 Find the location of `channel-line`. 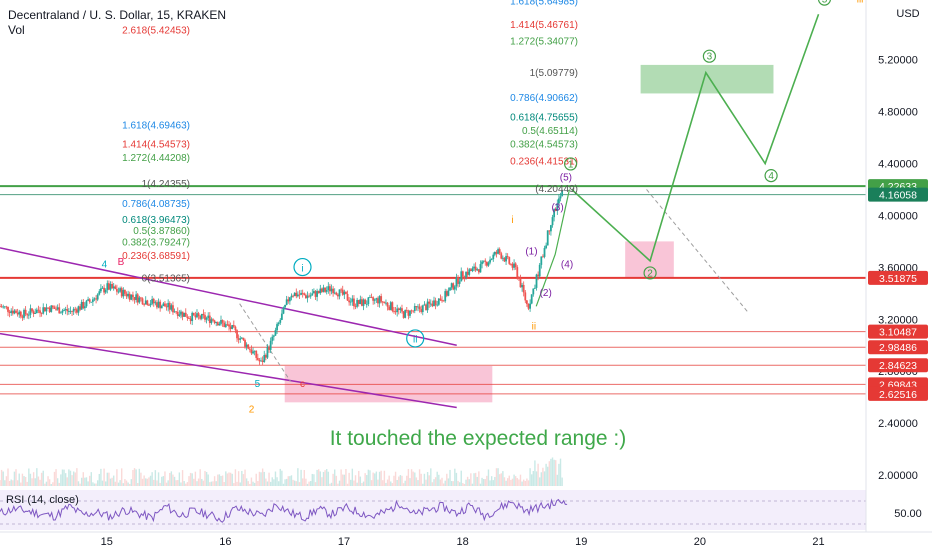

channel-line is located at coordinates (228, 370).